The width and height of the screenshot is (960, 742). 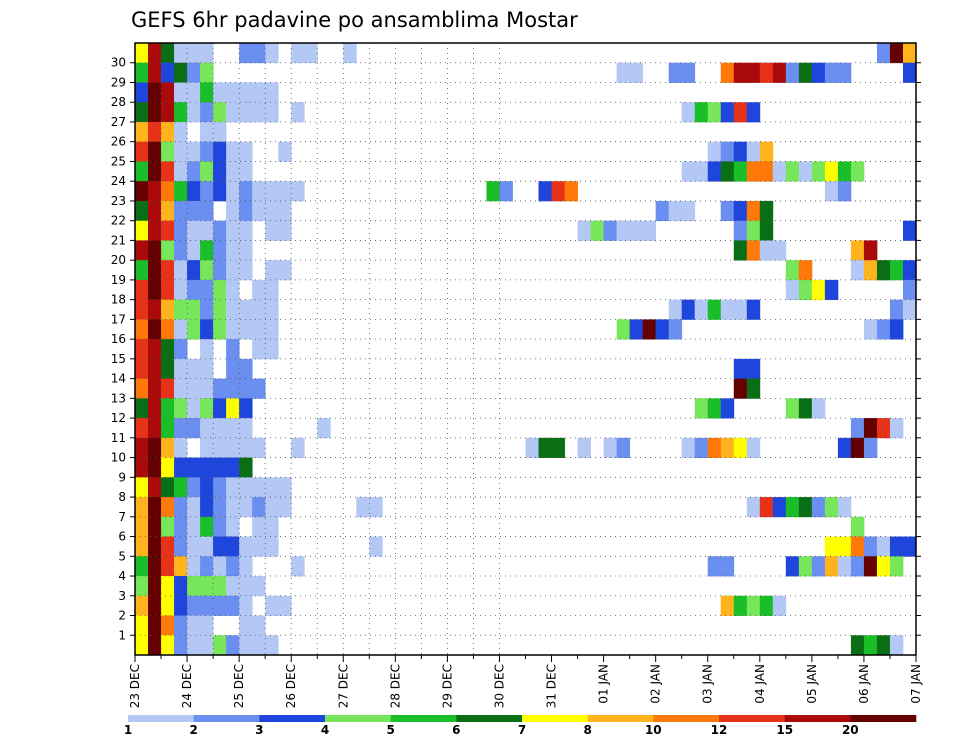 What do you see at coordinates (194, 730) in the screenshot?
I see `colorbar-label: 2` at bounding box center [194, 730].